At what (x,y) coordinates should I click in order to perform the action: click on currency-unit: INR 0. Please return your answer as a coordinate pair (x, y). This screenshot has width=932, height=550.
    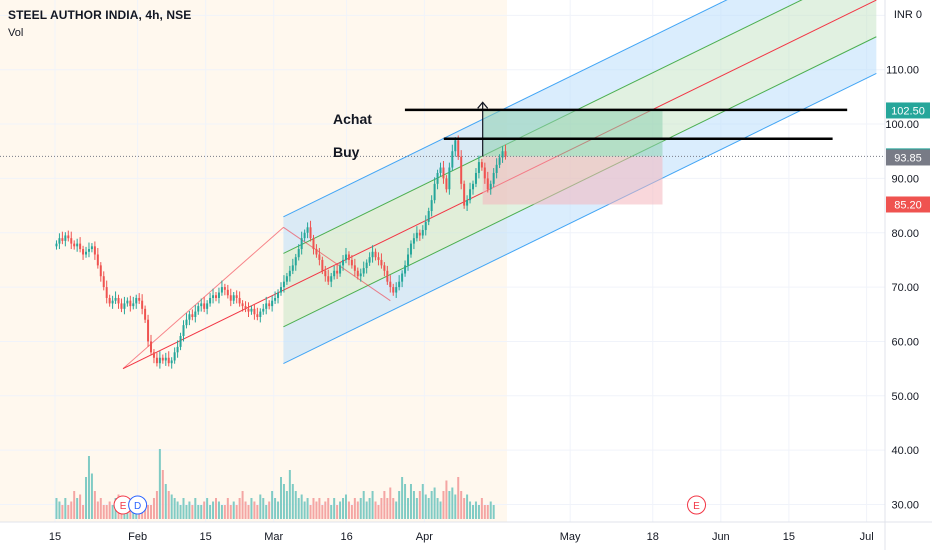
    Looking at the image, I should click on (908, 15).